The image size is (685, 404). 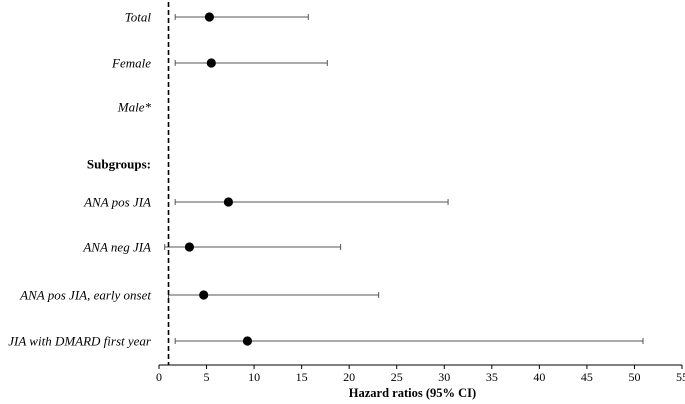 What do you see at coordinates (117, 202) in the screenshot?
I see `row-label: ANA pos JIA` at bounding box center [117, 202].